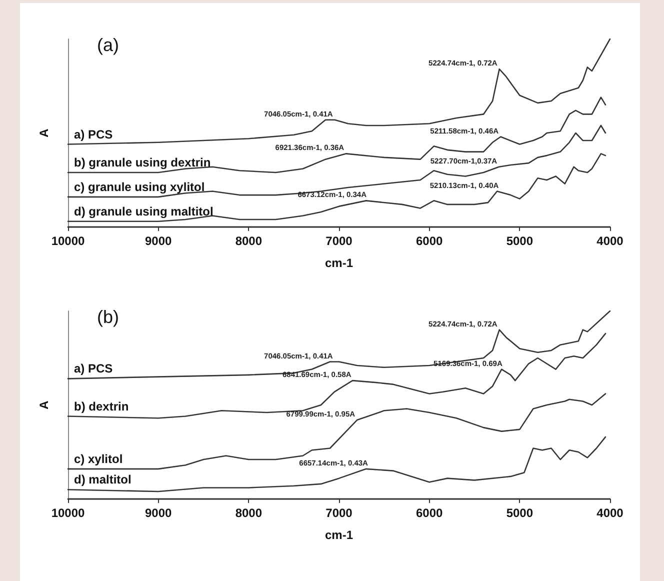 The height and width of the screenshot is (581, 664). What do you see at coordinates (103, 479) in the screenshot?
I see `series-label: d) maltitol` at bounding box center [103, 479].